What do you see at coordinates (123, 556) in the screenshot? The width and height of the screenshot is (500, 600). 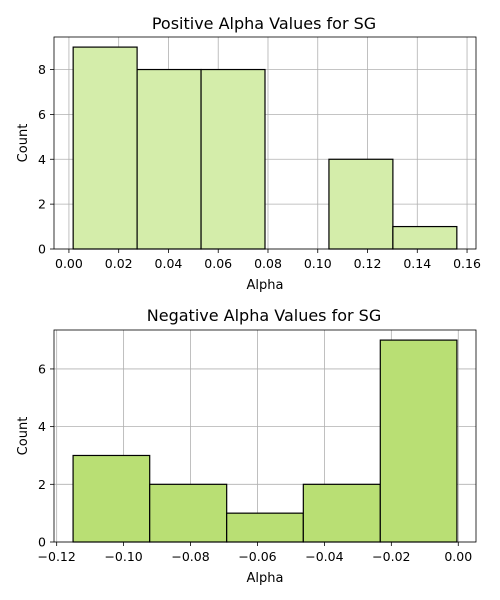 I see `x-tick-label: −0.10` at bounding box center [123, 556].